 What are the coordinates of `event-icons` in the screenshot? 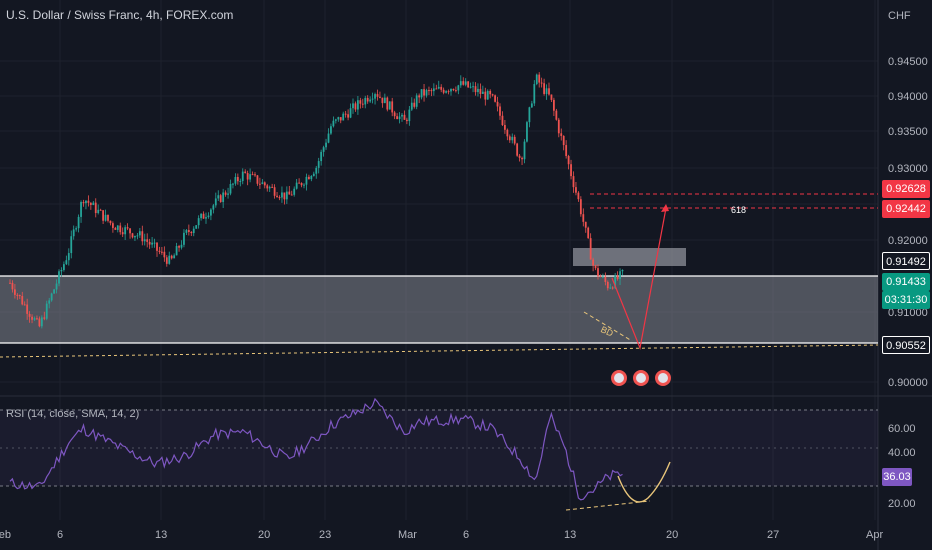 It's located at (641, 378).